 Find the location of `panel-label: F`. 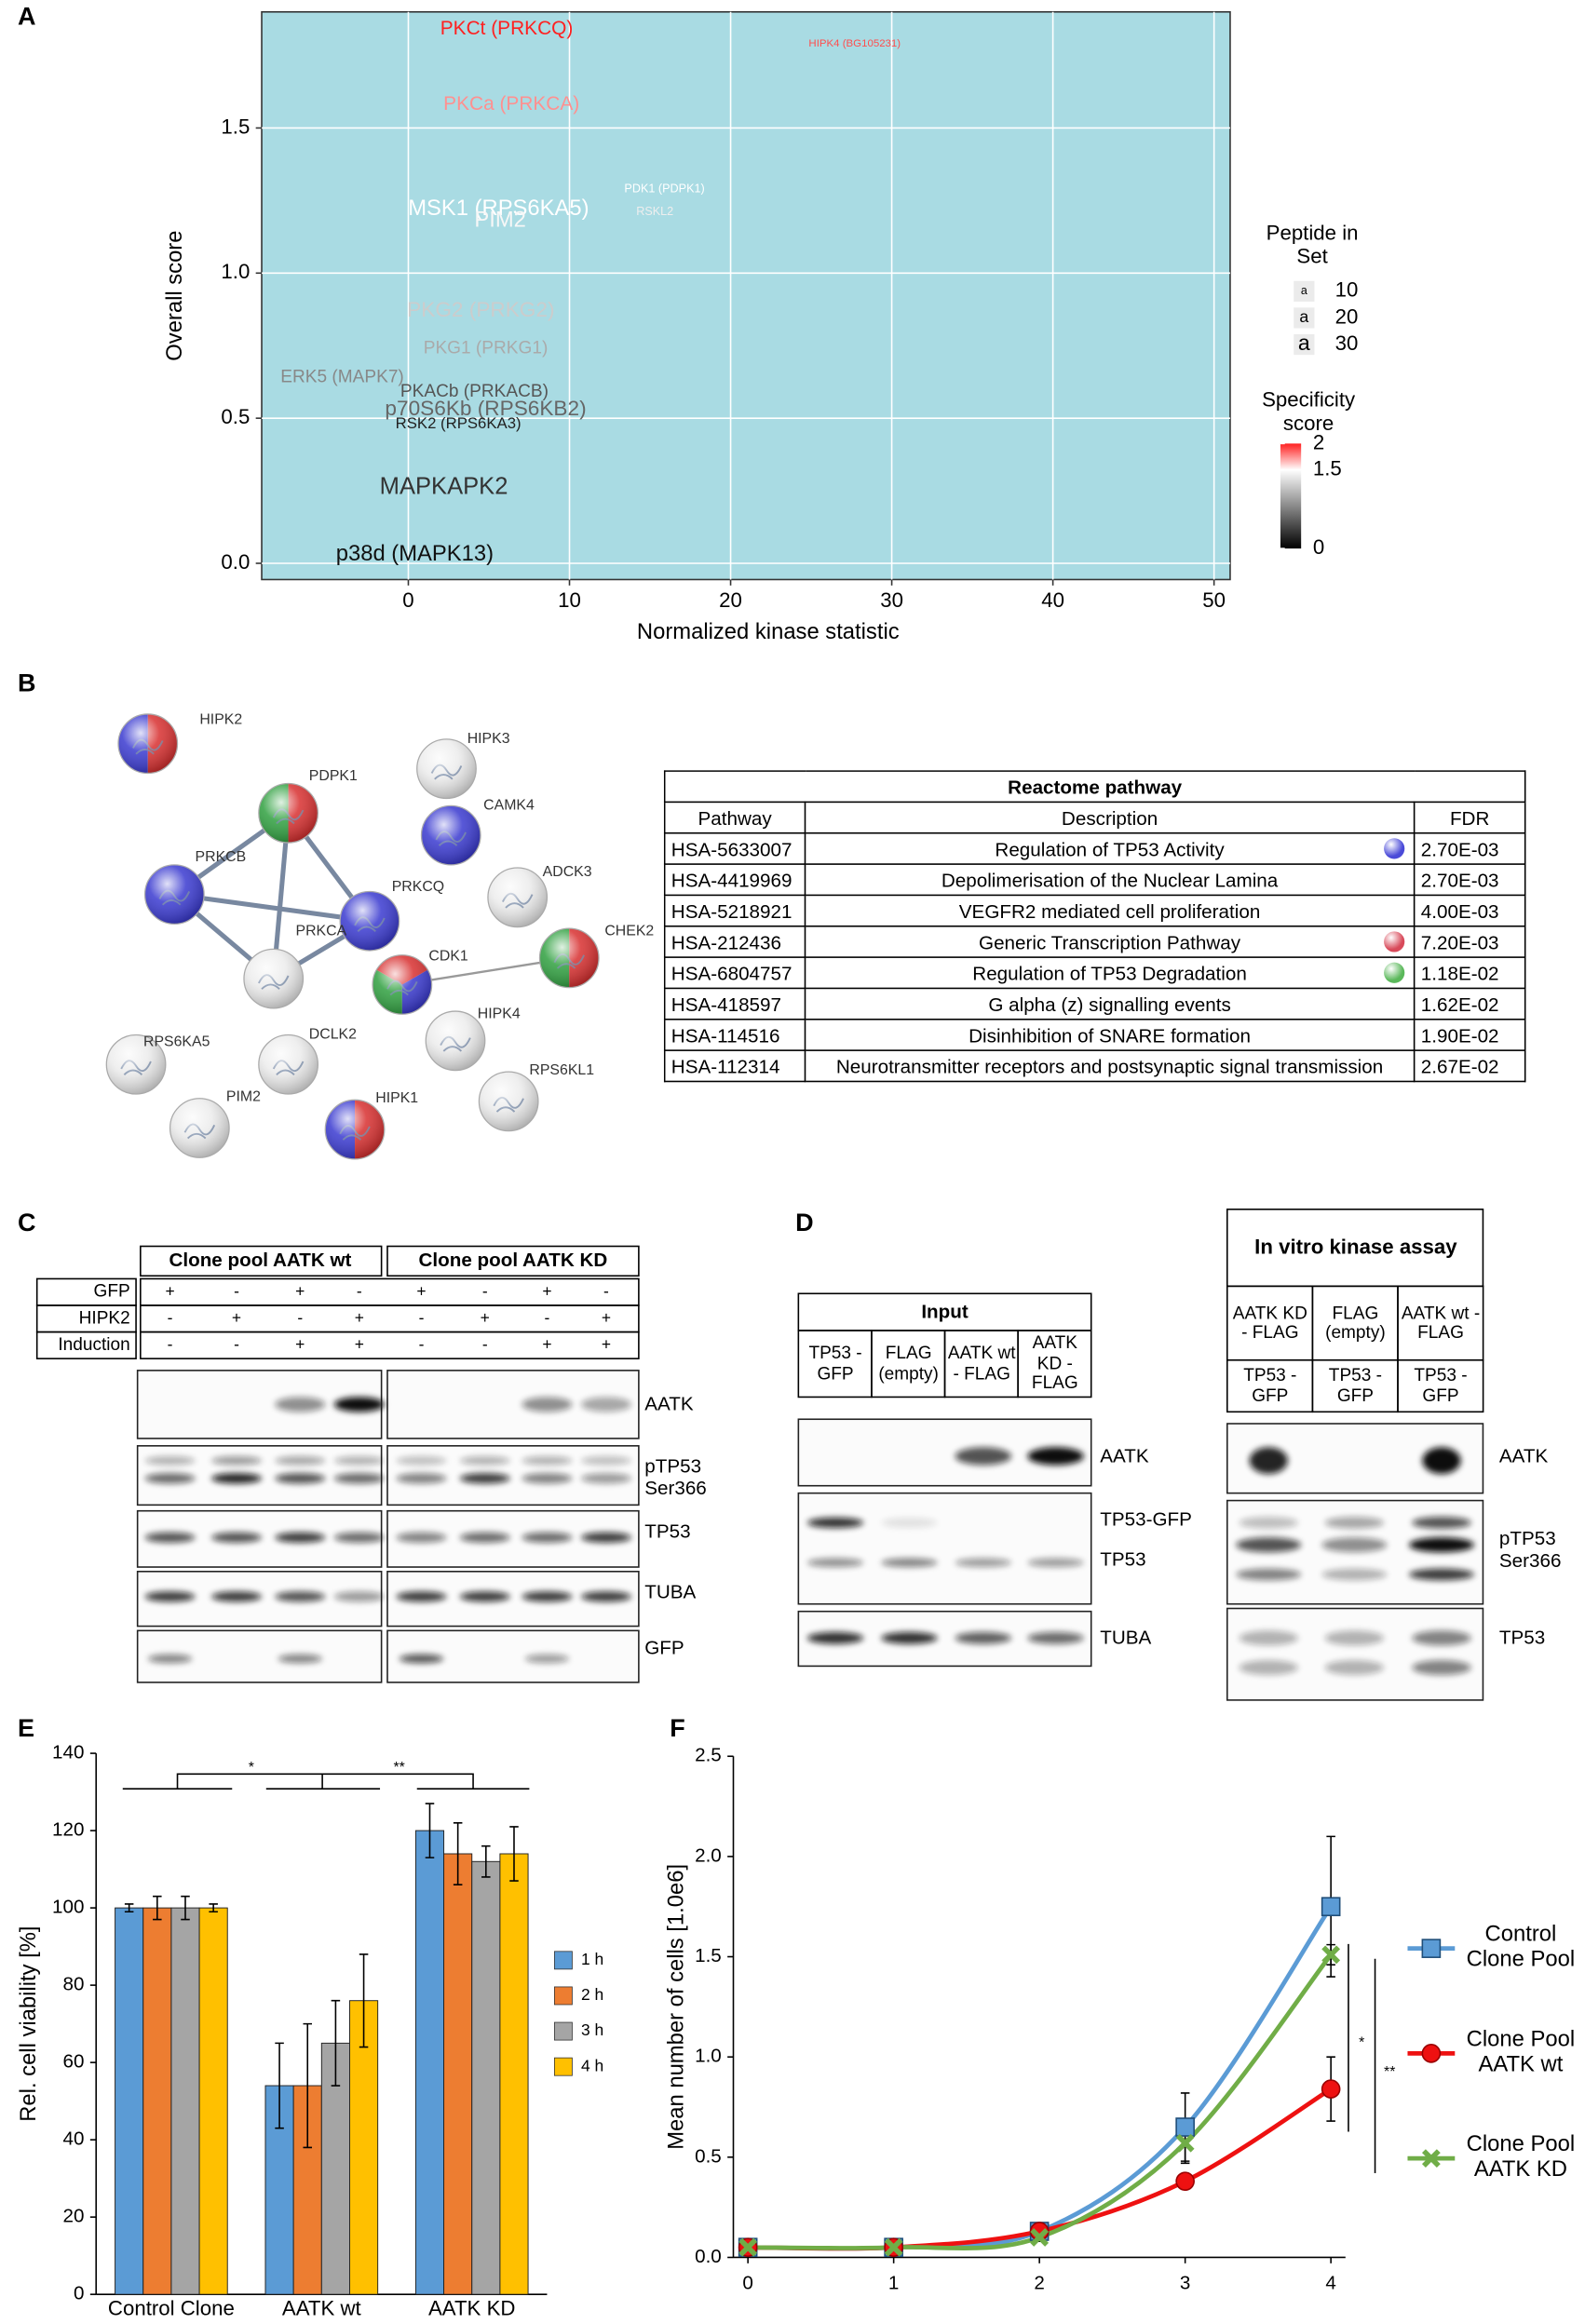

panel-label: F is located at coordinates (677, 1728).